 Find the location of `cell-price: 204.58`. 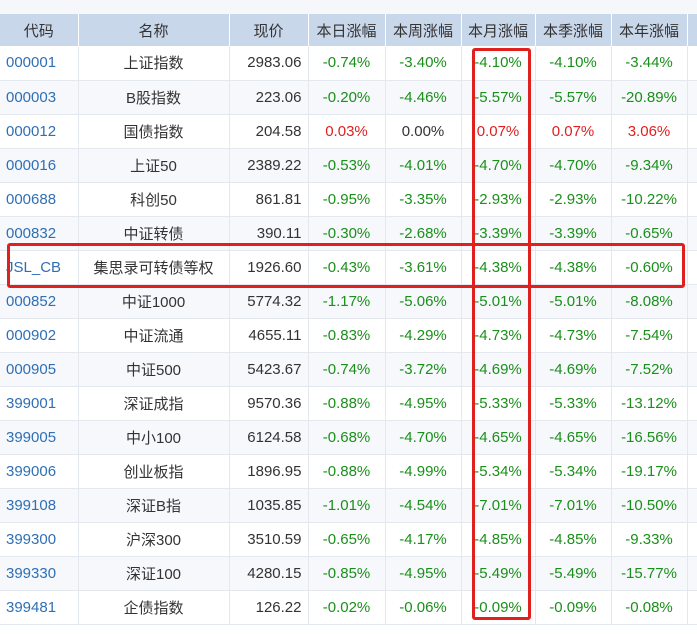

cell-price: 204.58 is located at coordinates (269, 131).